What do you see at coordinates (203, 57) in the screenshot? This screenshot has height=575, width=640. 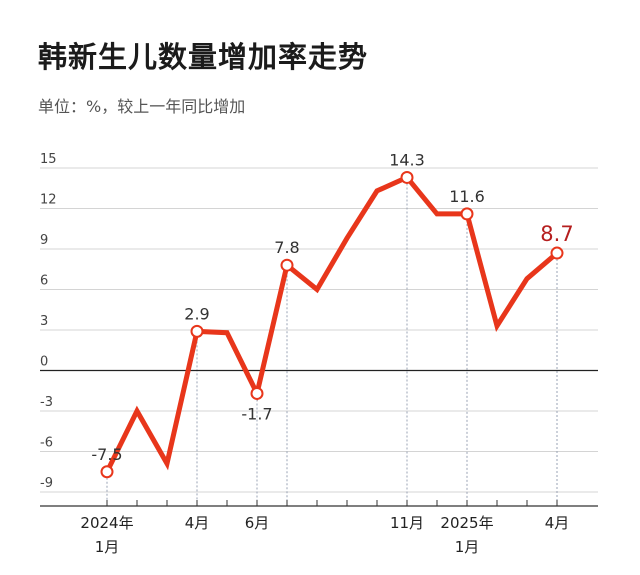 I see `chart-title: 韩新生儿数量增加率走势` at bounding box center [203, 57].